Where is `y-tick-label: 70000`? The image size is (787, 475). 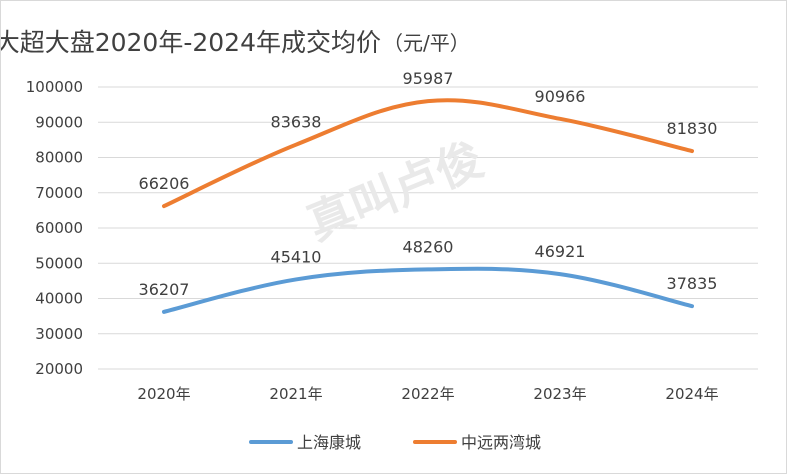 y-tick-label: 70000 is located at coordinates (59, 193).